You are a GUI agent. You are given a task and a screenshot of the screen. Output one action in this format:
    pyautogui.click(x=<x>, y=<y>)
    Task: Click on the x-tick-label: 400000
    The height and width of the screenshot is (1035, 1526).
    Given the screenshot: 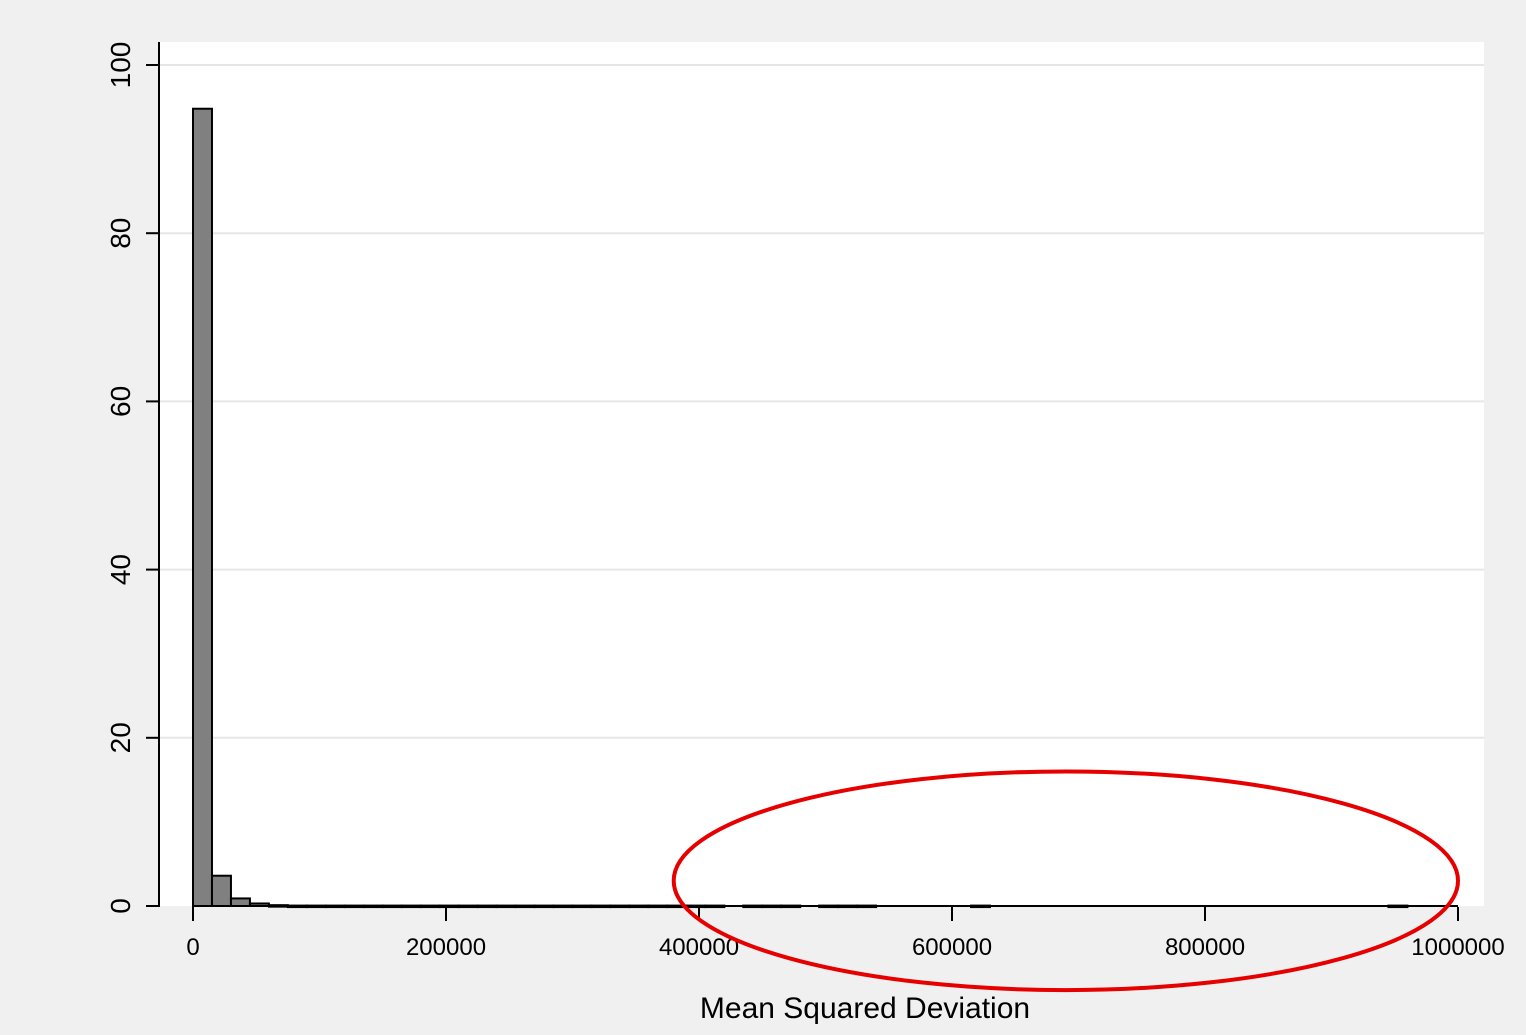 What is the action you would take?
    pyautogui.click(x=699, y=947)
    